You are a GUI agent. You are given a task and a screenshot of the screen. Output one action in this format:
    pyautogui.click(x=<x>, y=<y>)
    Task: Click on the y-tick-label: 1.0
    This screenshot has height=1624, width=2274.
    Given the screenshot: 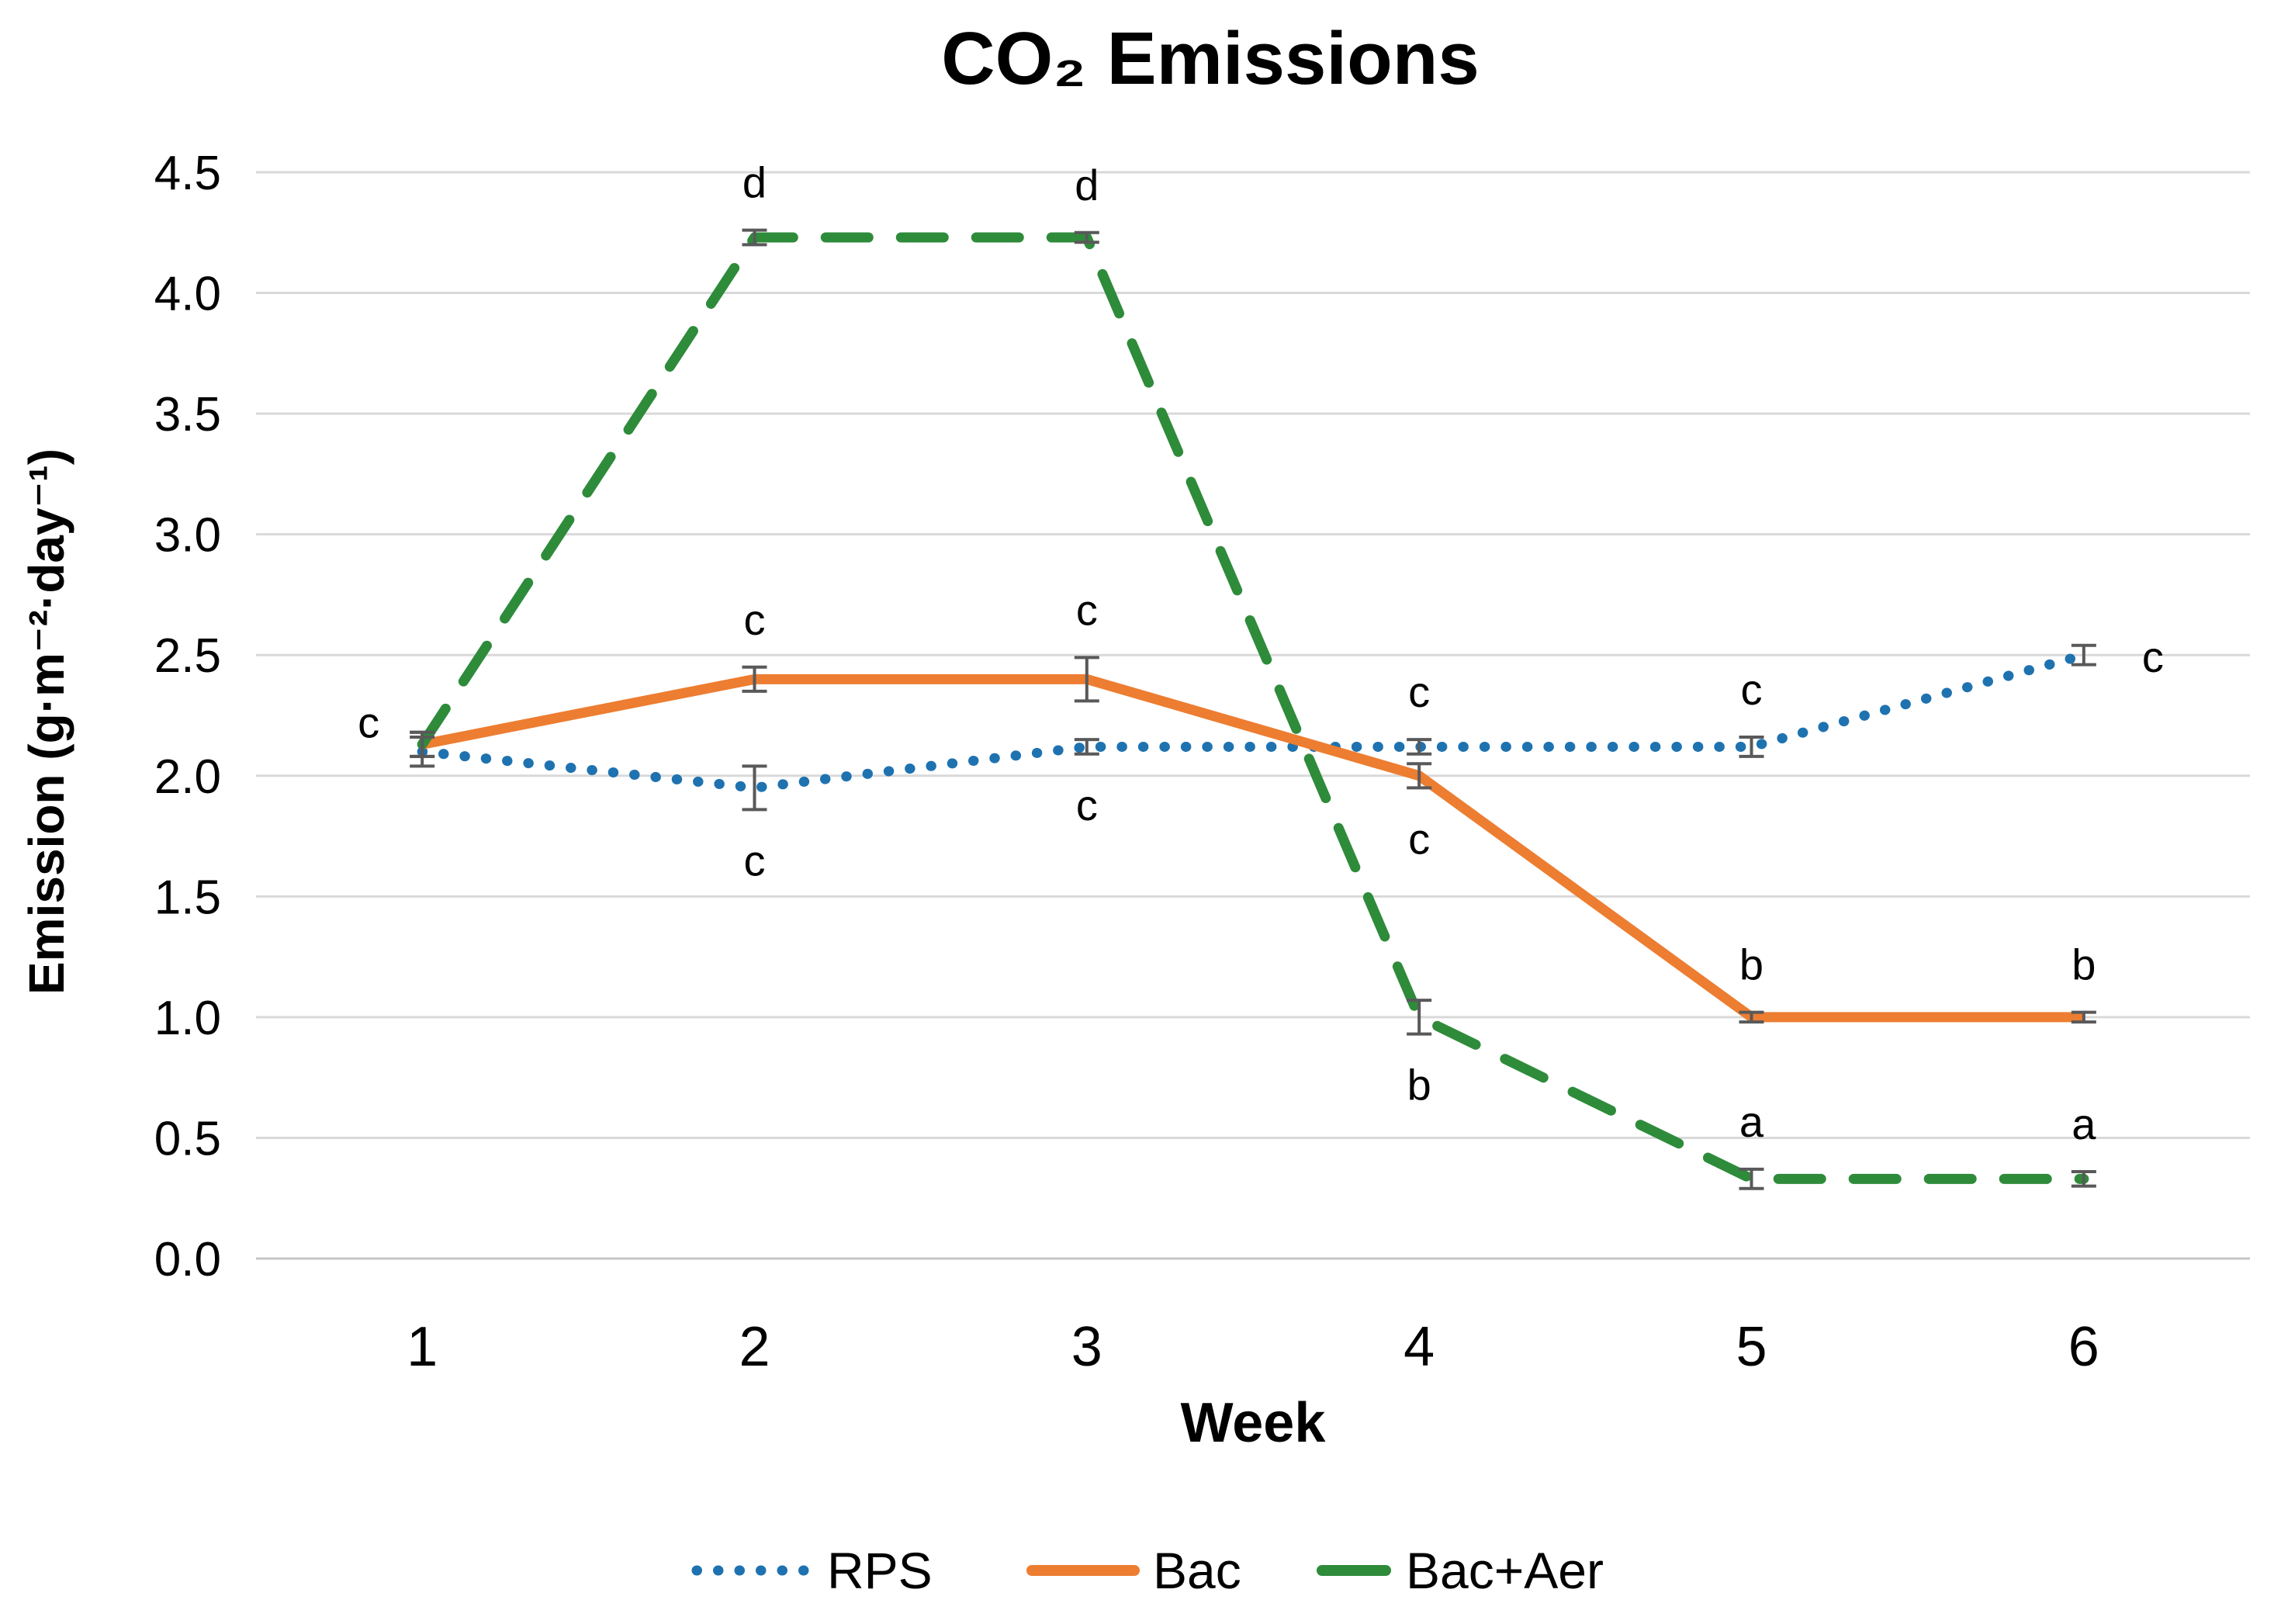 What is the action you would take?
    pyautogui.click(x=187, y=1018)
    